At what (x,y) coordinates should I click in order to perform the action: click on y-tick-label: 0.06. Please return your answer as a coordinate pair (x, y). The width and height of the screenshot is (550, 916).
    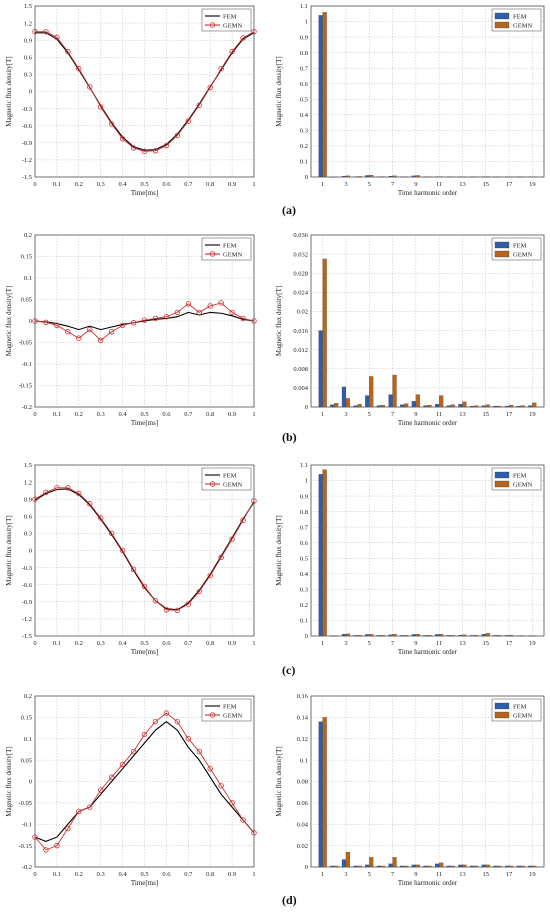
    Looking at the image, I should click on (303, 803).